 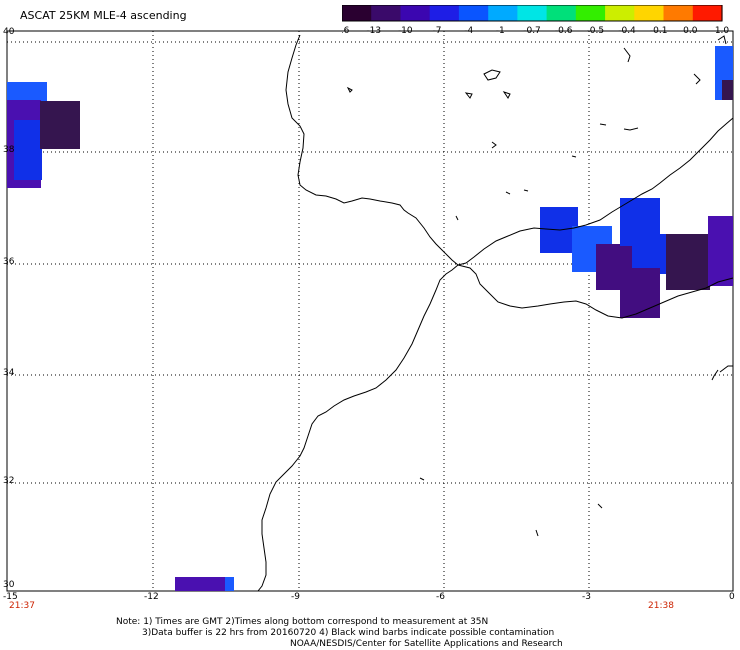 What do you see at coordinates (595, 291) in the screenshot?
I see `coast-morocco-north` at bounding box center [595, 291].